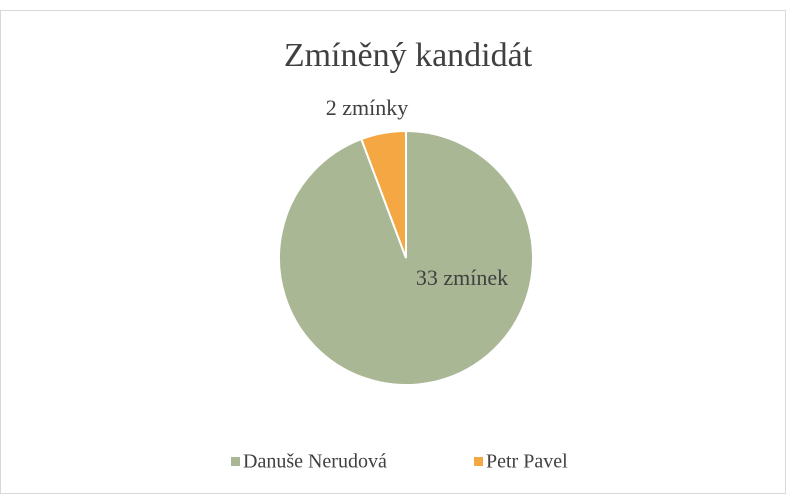 Image resolution: width=797 pixels, height=494 pixels. I want to click on legend-label: Petr Pavel, so click(527, 462).